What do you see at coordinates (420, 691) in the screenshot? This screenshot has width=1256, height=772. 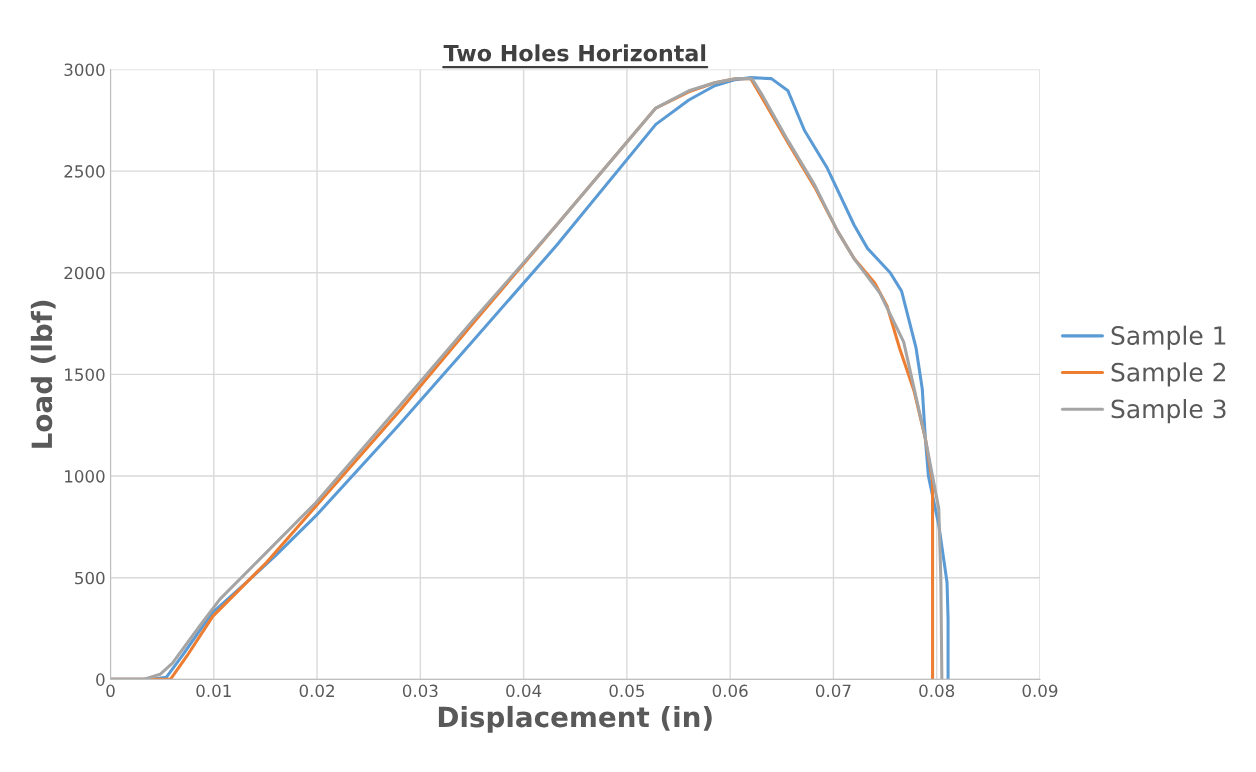 I see `x-tick-label: 0.03` at bounding box center [420, 691].